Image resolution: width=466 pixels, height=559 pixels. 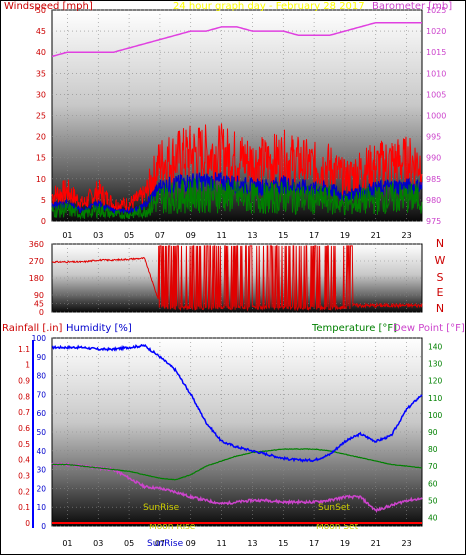 What do you see at coordinates (36, 261) in the screenshot?
I see `direction-y-tick-label: 270` at bounding box center [36, 261].